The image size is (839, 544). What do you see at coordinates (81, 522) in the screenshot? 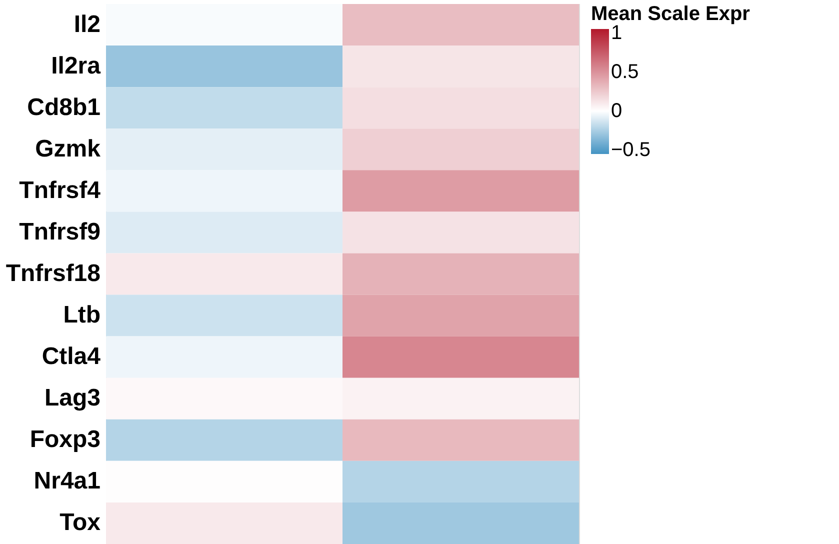
I see `y-tick-label: Tox` at bounding box center [81, 522].